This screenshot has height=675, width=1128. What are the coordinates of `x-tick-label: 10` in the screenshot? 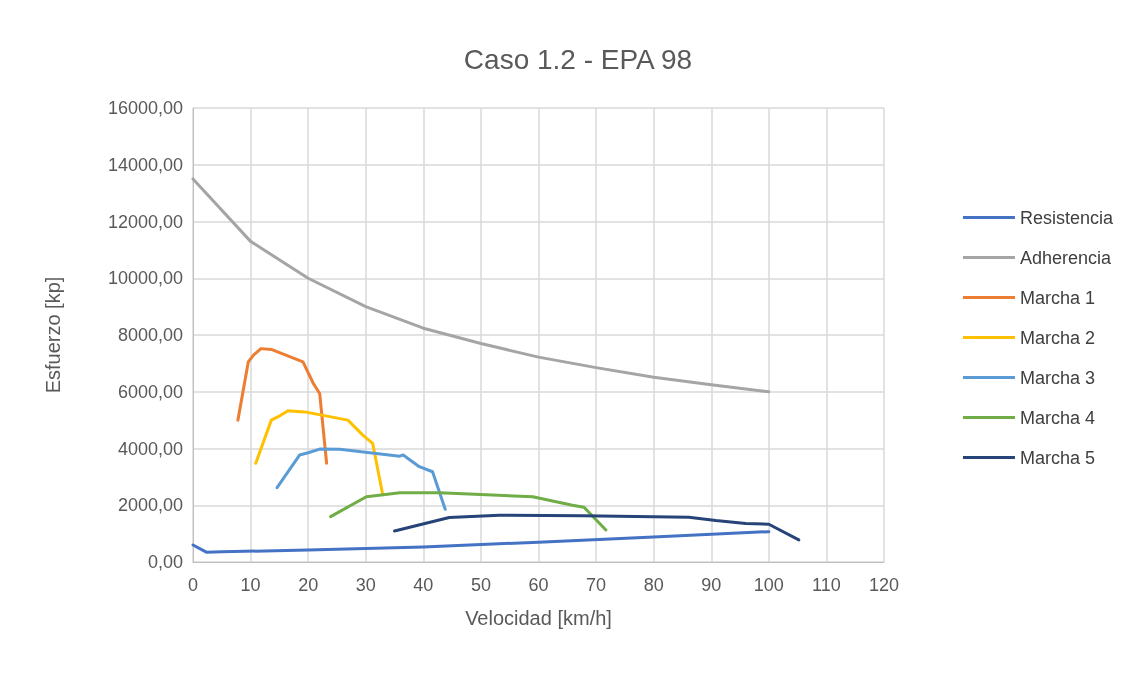 It's located at (250, 585).